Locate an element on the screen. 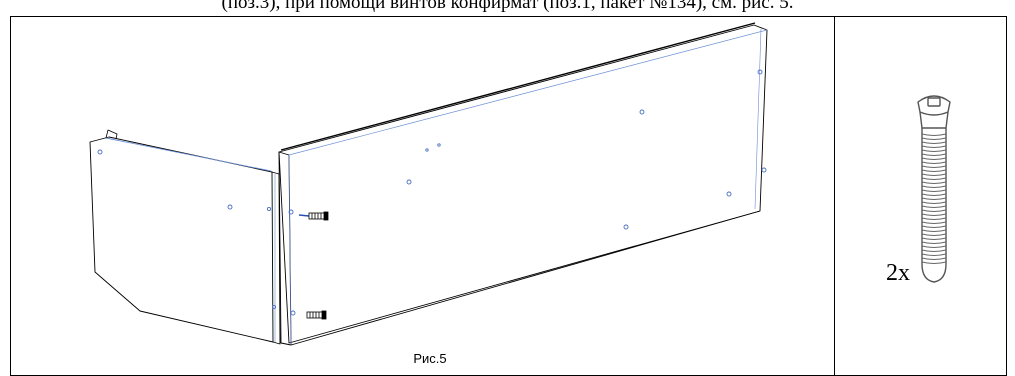 The image size is (1015, 376). side-panel-notch is located at coordinates (111, 134).